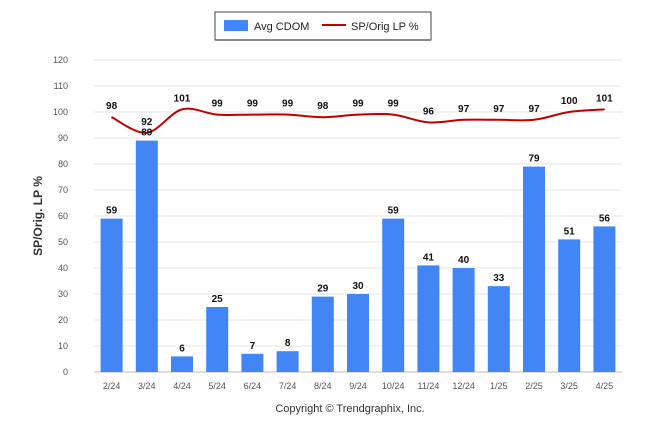 Image resolution: width=646 pixels, height=434 pixels. I want to click on line-data-label: 92, so click(147, 122).